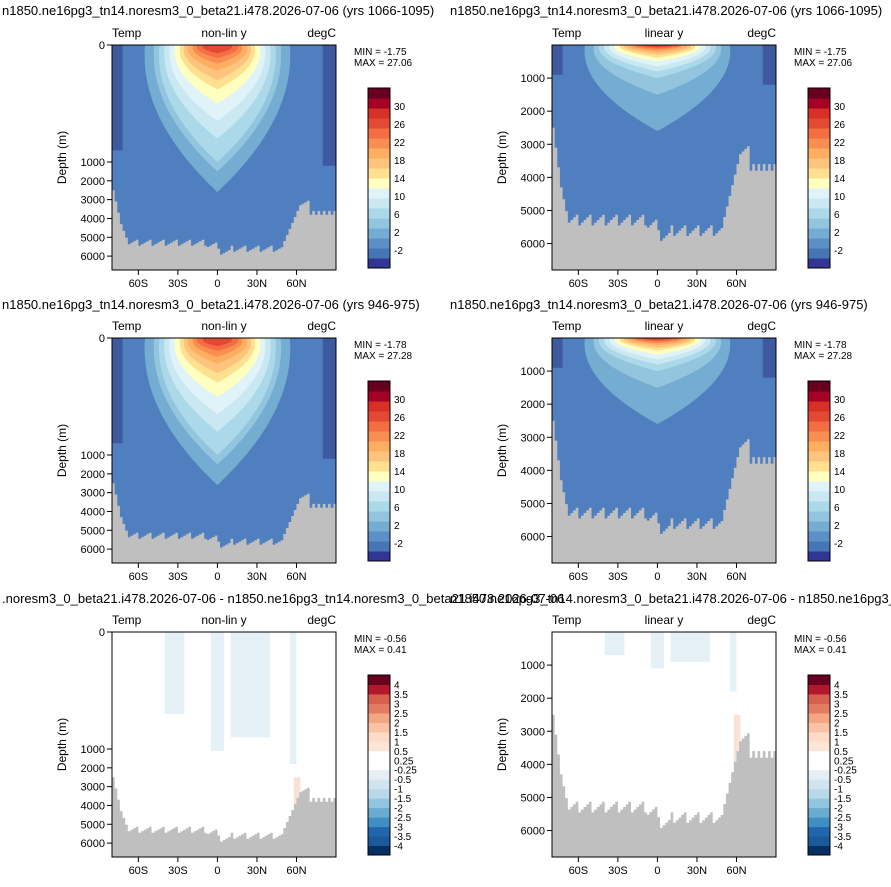  Describe the element at coordinates (400, 454) in the screenshot. I see `colorbar-label: 18` at that location.